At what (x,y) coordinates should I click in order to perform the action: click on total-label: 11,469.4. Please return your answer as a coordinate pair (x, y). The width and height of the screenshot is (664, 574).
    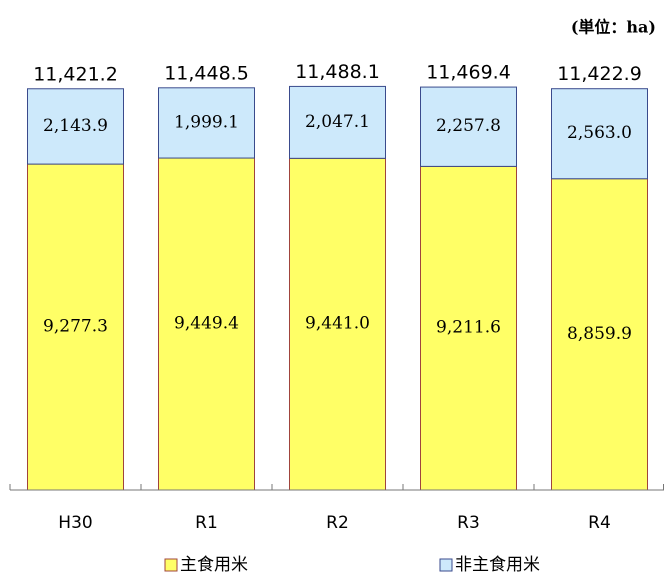
    Looking at the image, I should click on (468, 73).